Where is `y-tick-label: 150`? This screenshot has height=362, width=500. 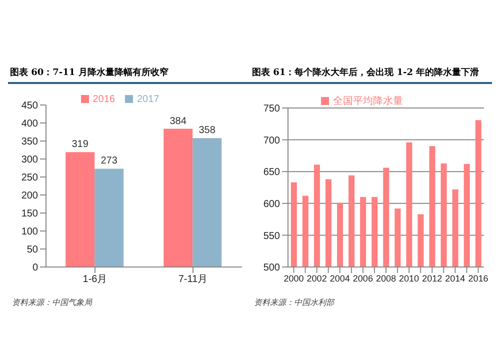
y-tick-label: 150 is located at coordinates (29, 214).